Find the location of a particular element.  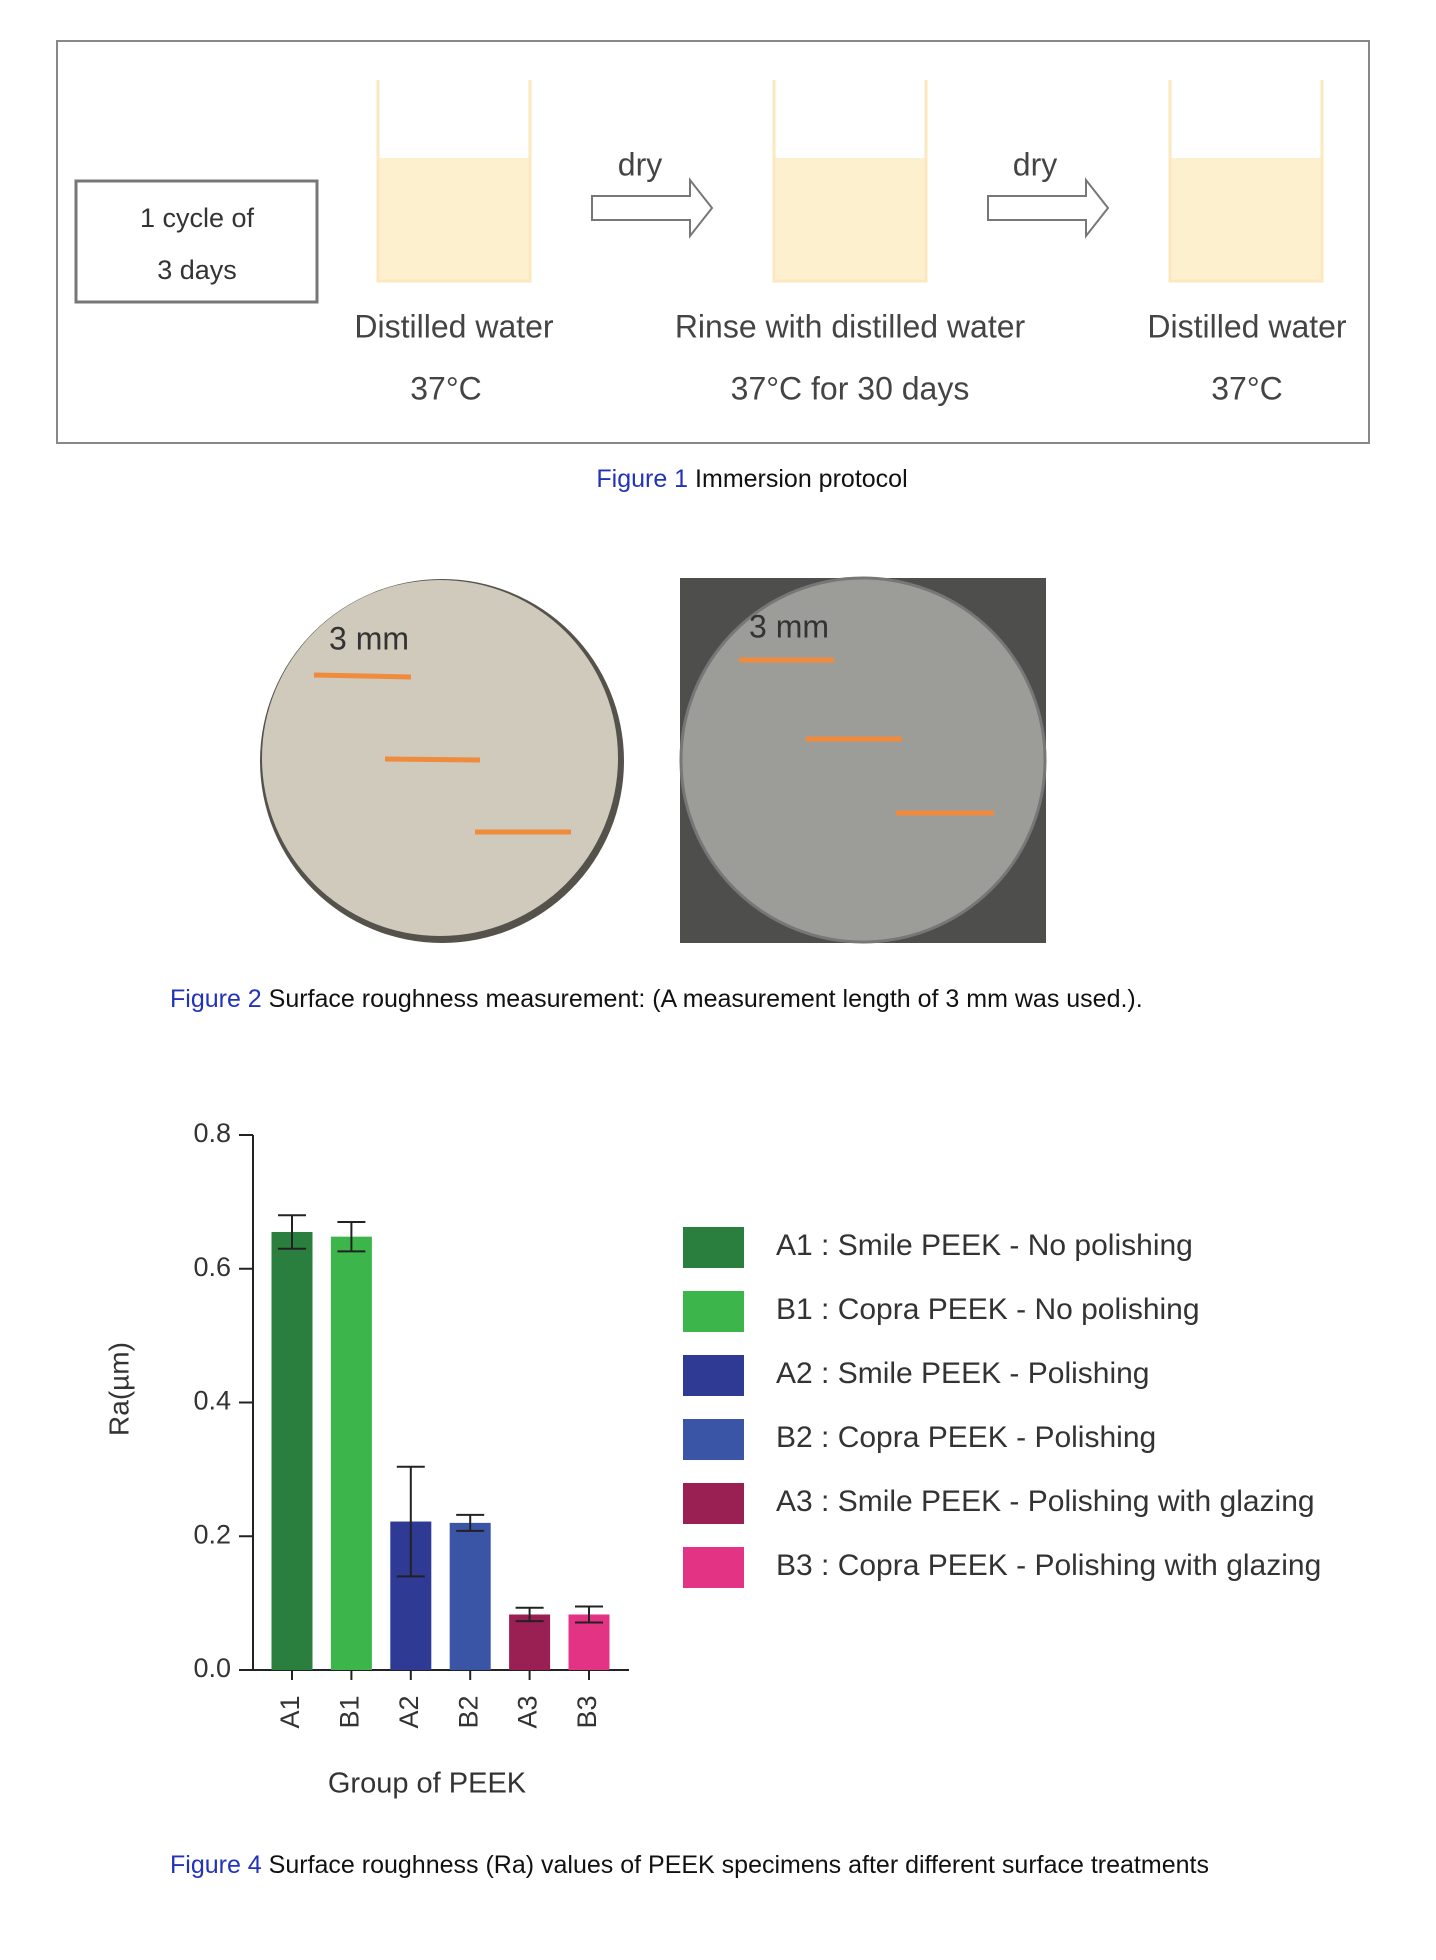

legend-label: B1 : Copra PEEK - No polishing is located at coordinates (988, 1309).